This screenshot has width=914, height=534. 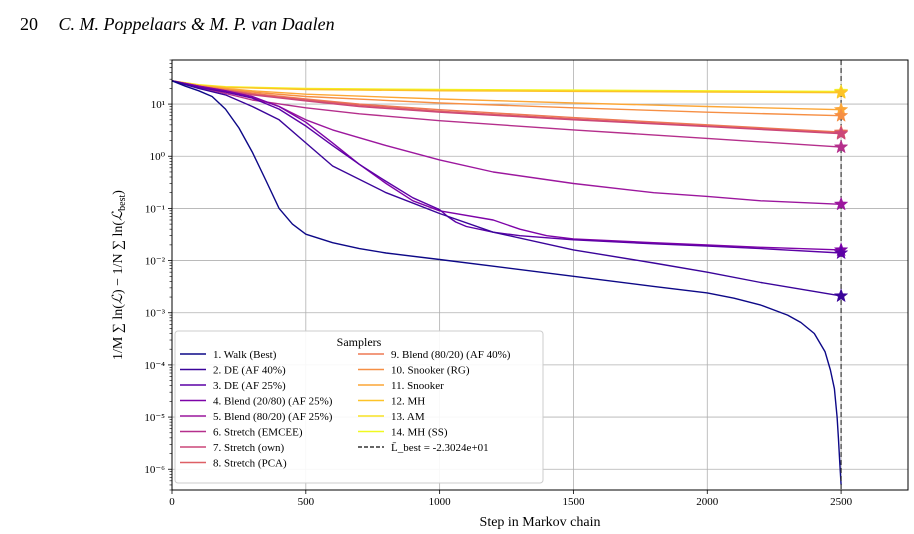 I want to click on running-head: 20 C. M. Poppelaars & M. P. van Daalen, so click(x=177, y=24).